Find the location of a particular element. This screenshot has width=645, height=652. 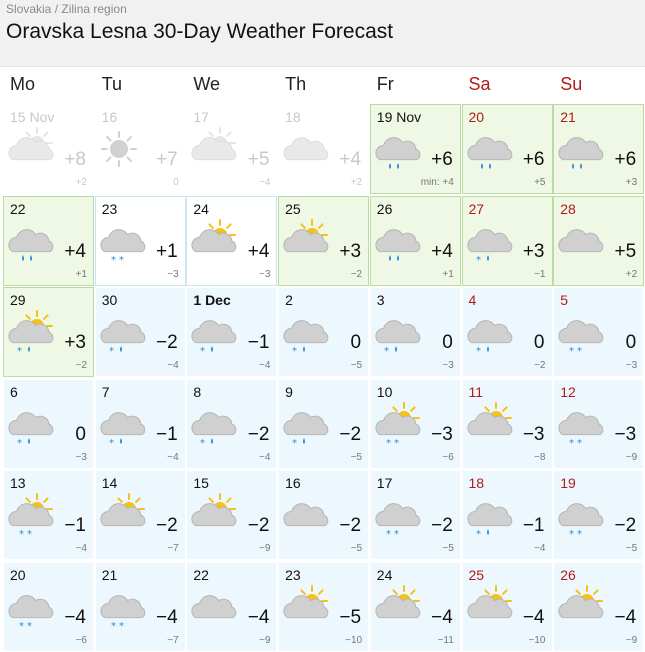

day-cell: 22 −4 −9 is located at coordinates (232, 606).